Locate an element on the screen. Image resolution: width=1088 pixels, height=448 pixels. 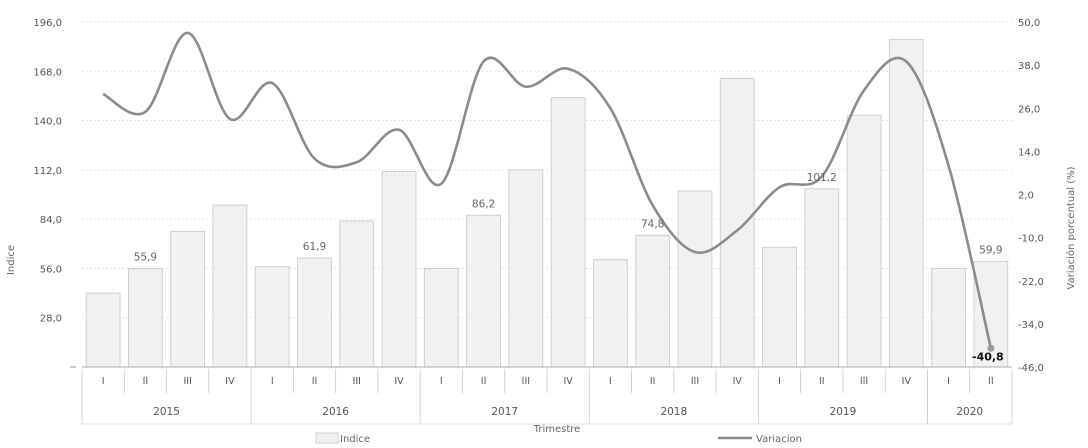
y-tick-label: 168,0 is located at coordinates (47, 72).